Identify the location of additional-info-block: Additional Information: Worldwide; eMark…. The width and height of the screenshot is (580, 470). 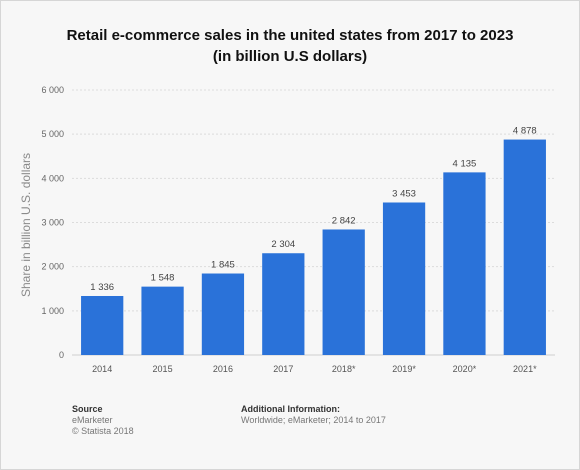
(313, 415).